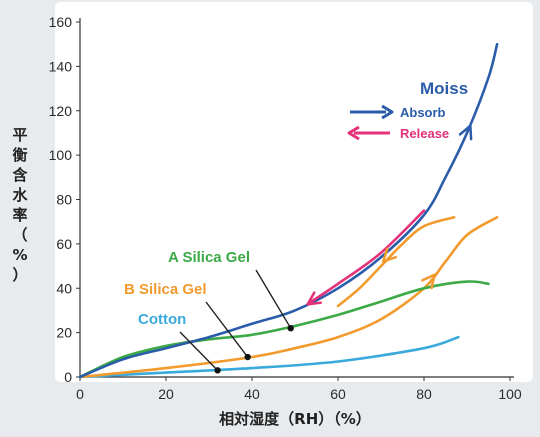 This screenshot has height=437, width=540. Describe the element at coordinates (314, 298) in the screenshot. I see `moiss-release-arrow` at that location.